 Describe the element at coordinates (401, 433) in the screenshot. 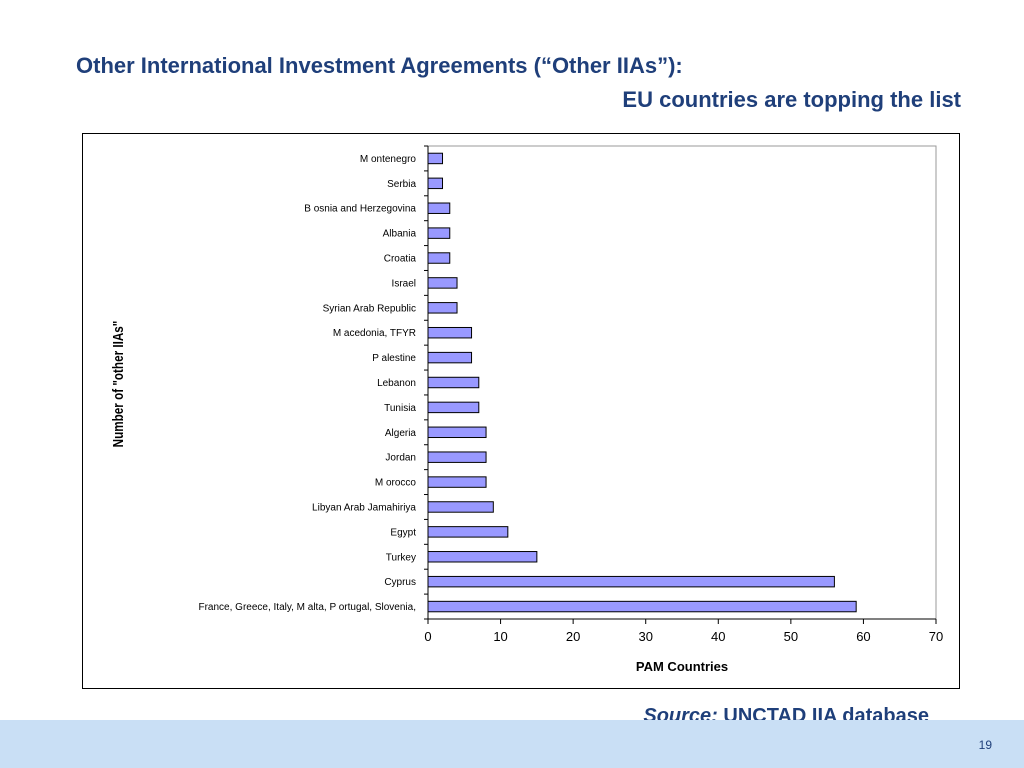

I see `category-label: Algeria` at that location.